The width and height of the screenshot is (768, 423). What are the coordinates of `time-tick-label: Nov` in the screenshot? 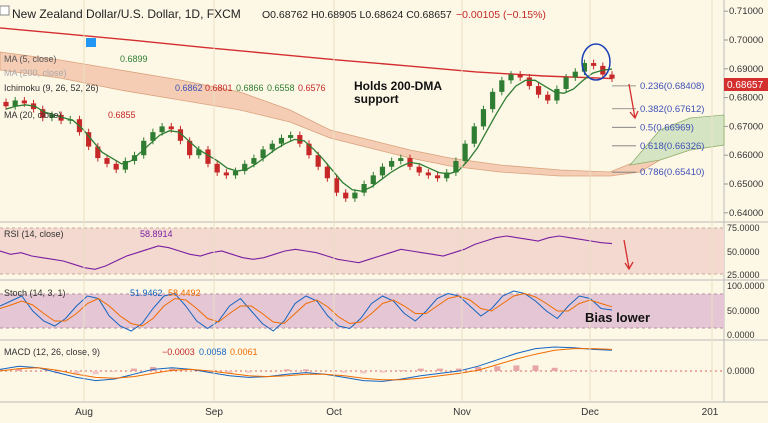 It's located at (462, 412).